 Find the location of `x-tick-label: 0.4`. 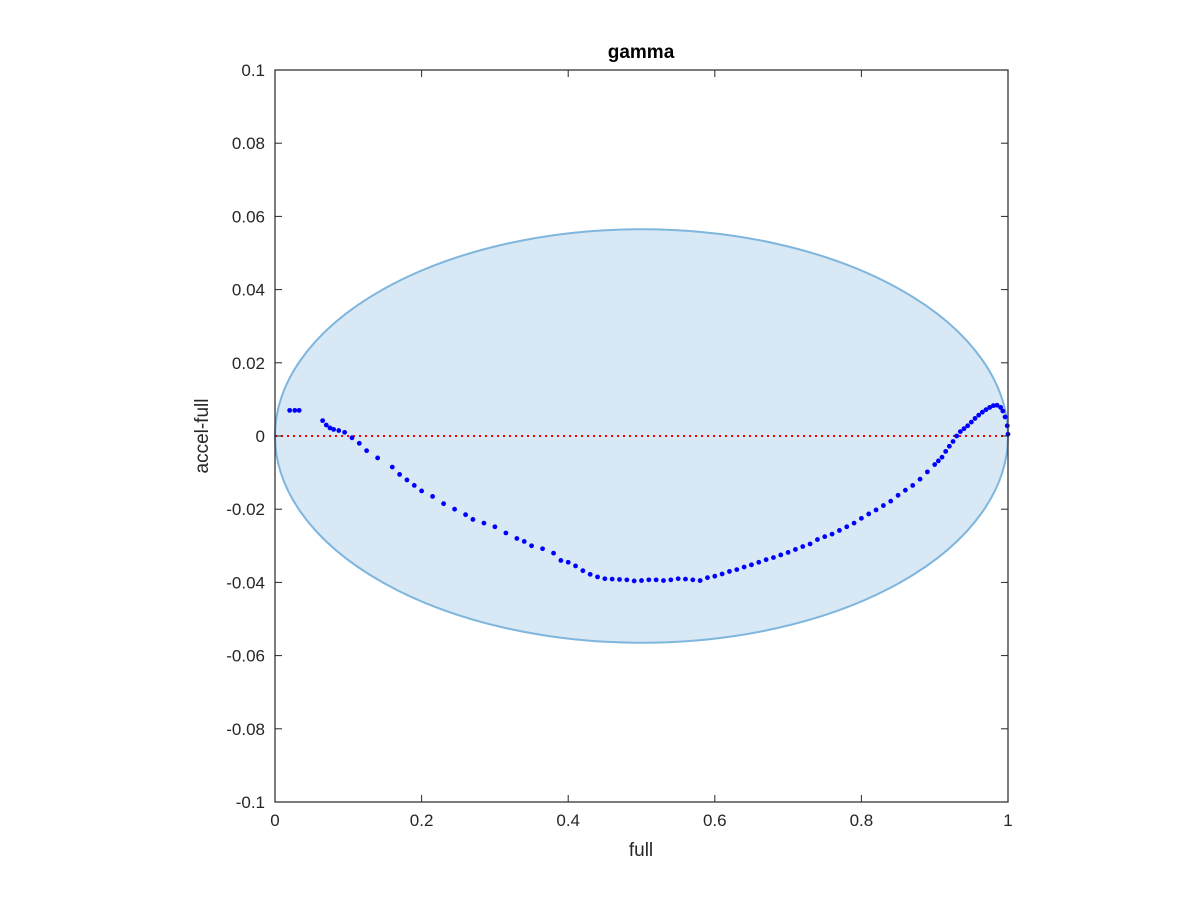

x-tick-label: 0.4 is located at coordinates (568, 820).